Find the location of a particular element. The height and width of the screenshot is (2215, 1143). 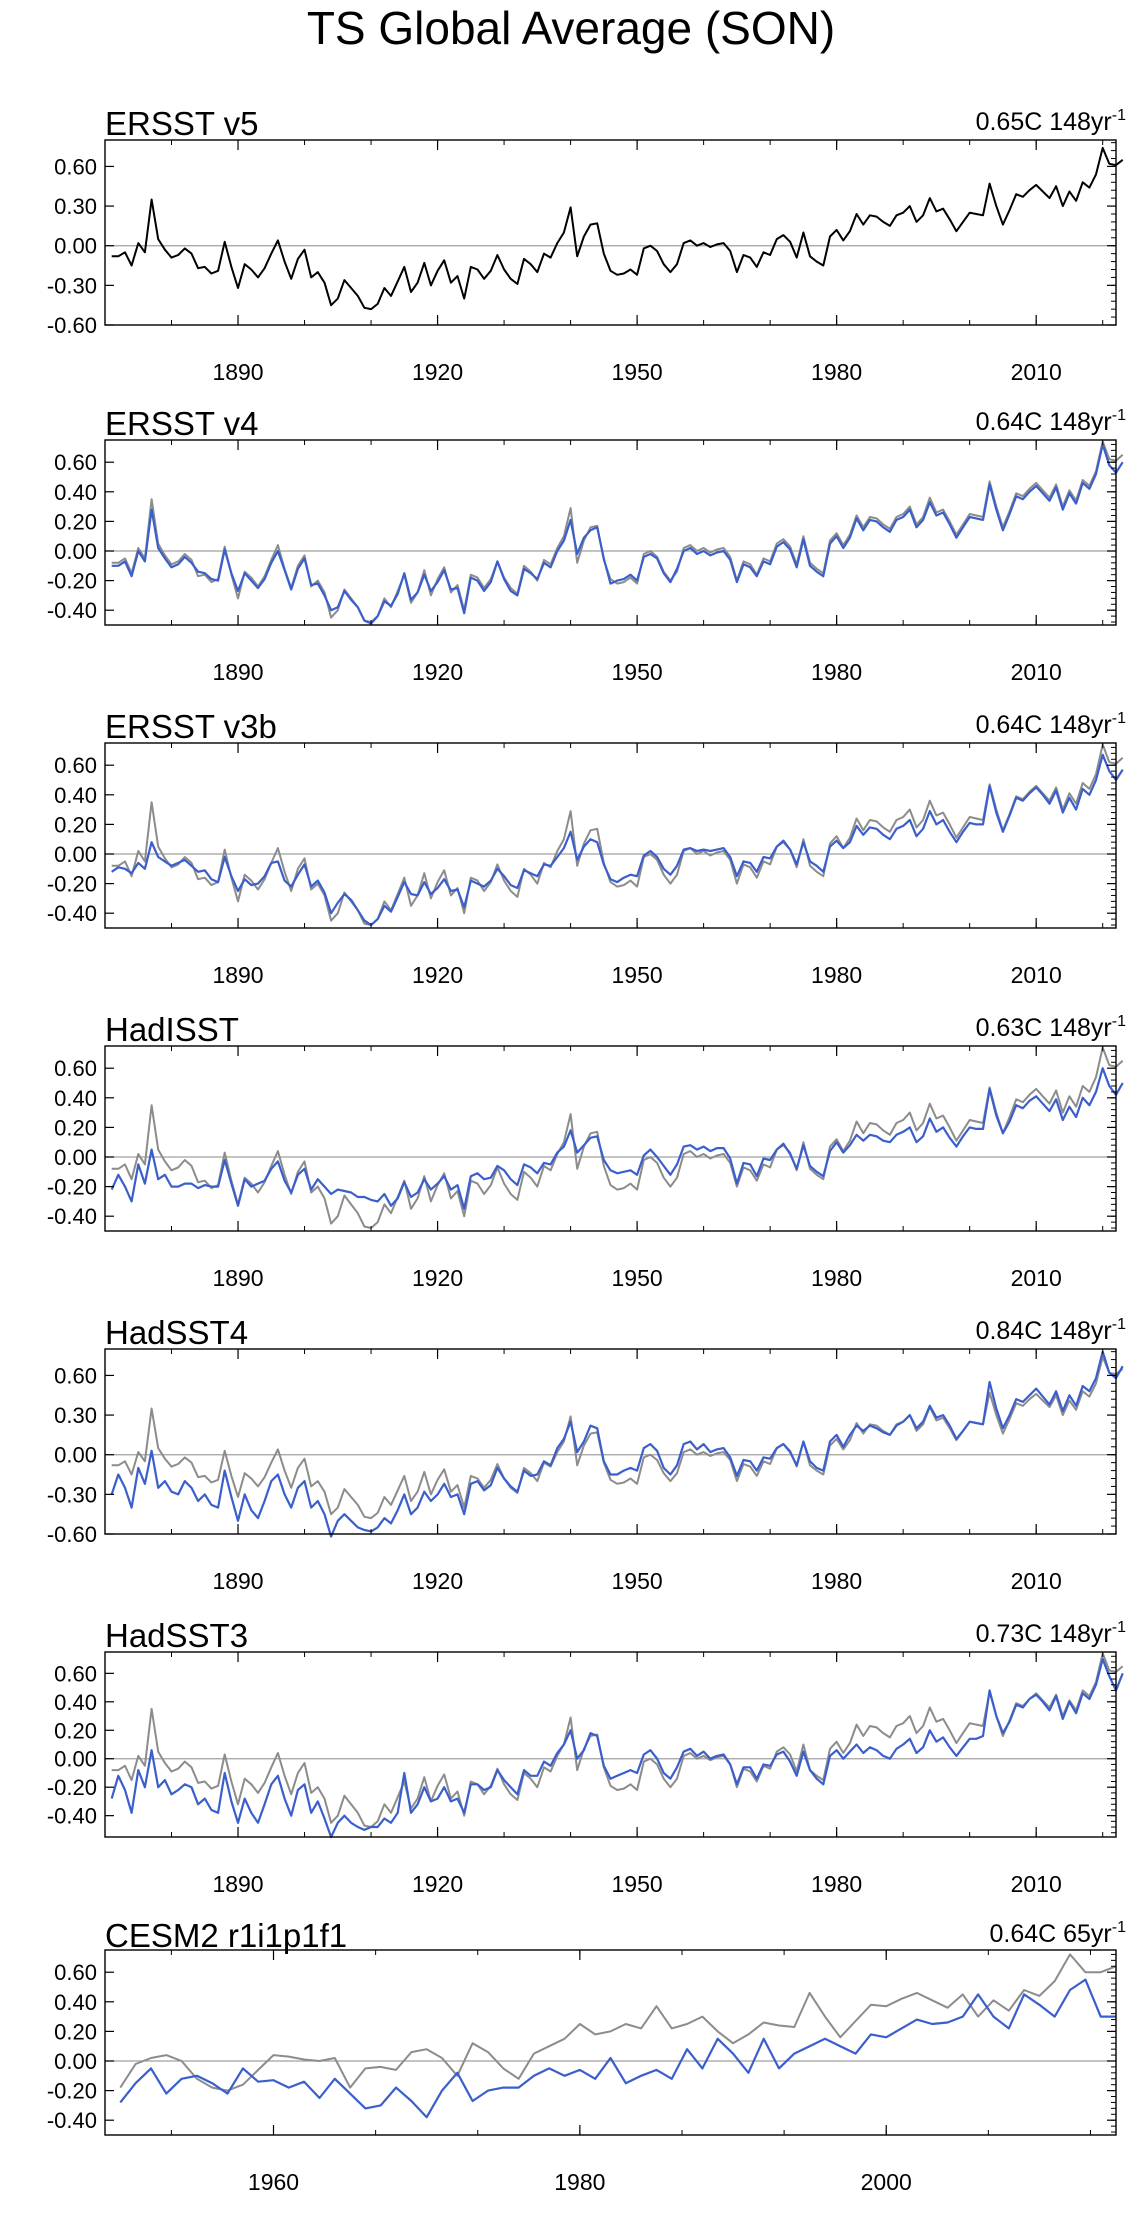

trend-label: 0.63C 148yr-1 is located at coordinates (1051, 1027).